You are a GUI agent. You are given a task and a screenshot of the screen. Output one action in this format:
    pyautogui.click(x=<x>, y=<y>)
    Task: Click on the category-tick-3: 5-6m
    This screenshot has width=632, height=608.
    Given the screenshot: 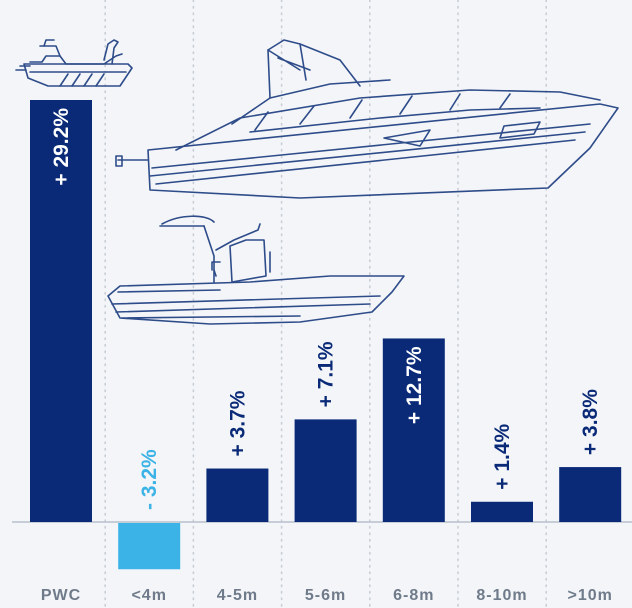 What is the action you would take?
    pyautogui.click(x=325, y=595)
    